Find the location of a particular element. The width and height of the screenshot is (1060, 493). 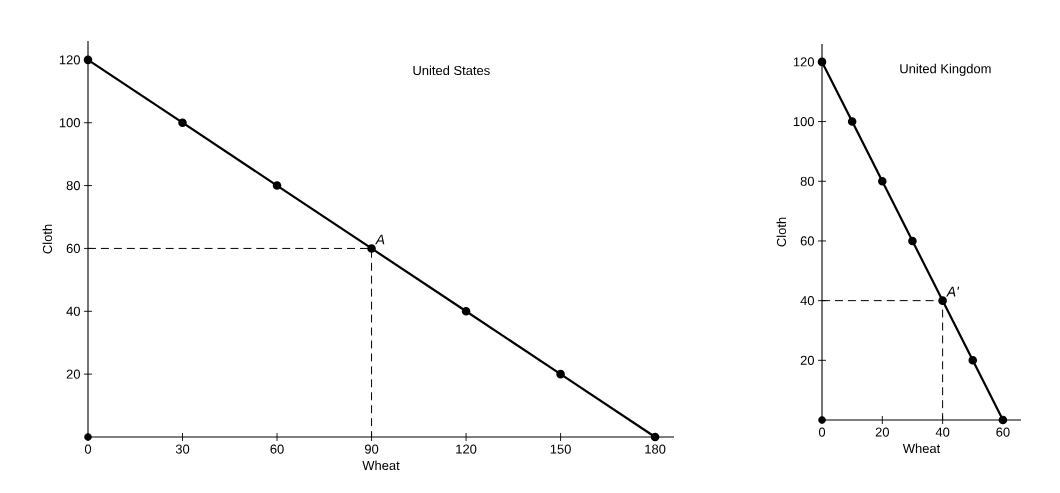

x-tick-label: 120 is located at coordinates (466, 449).